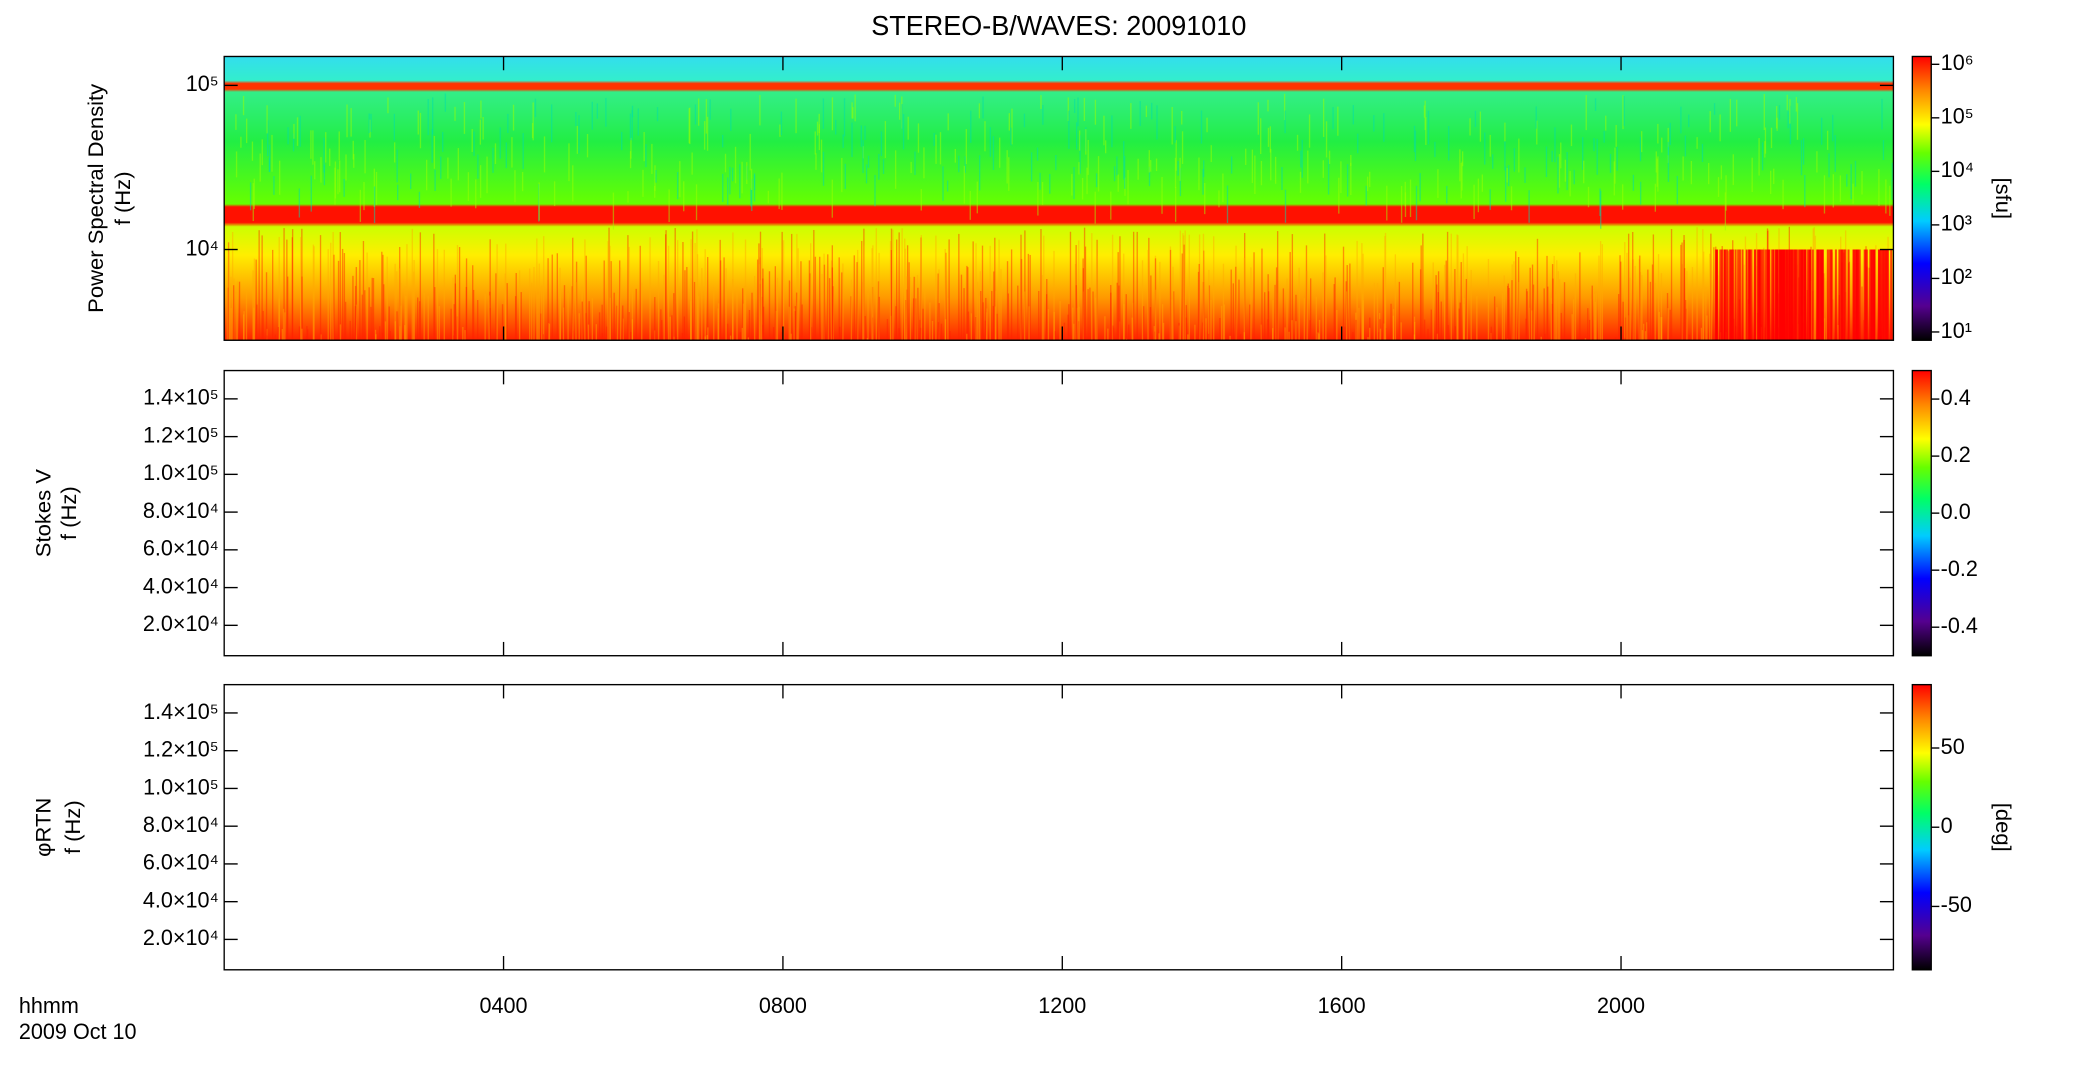 This screenshot has width=2096, height=1080. I want to click on y-tick-label: 10⁴, so click(201, 247).